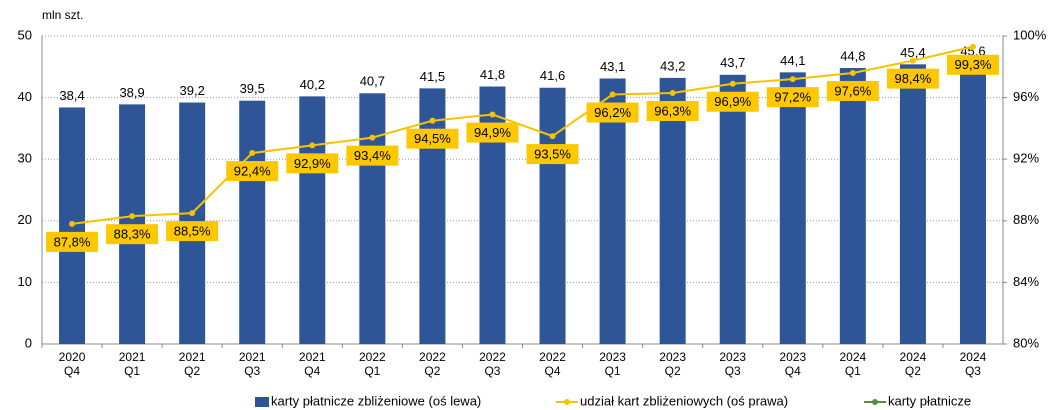  I want to click on line-value-label: 92,9%, so click(312, 163).